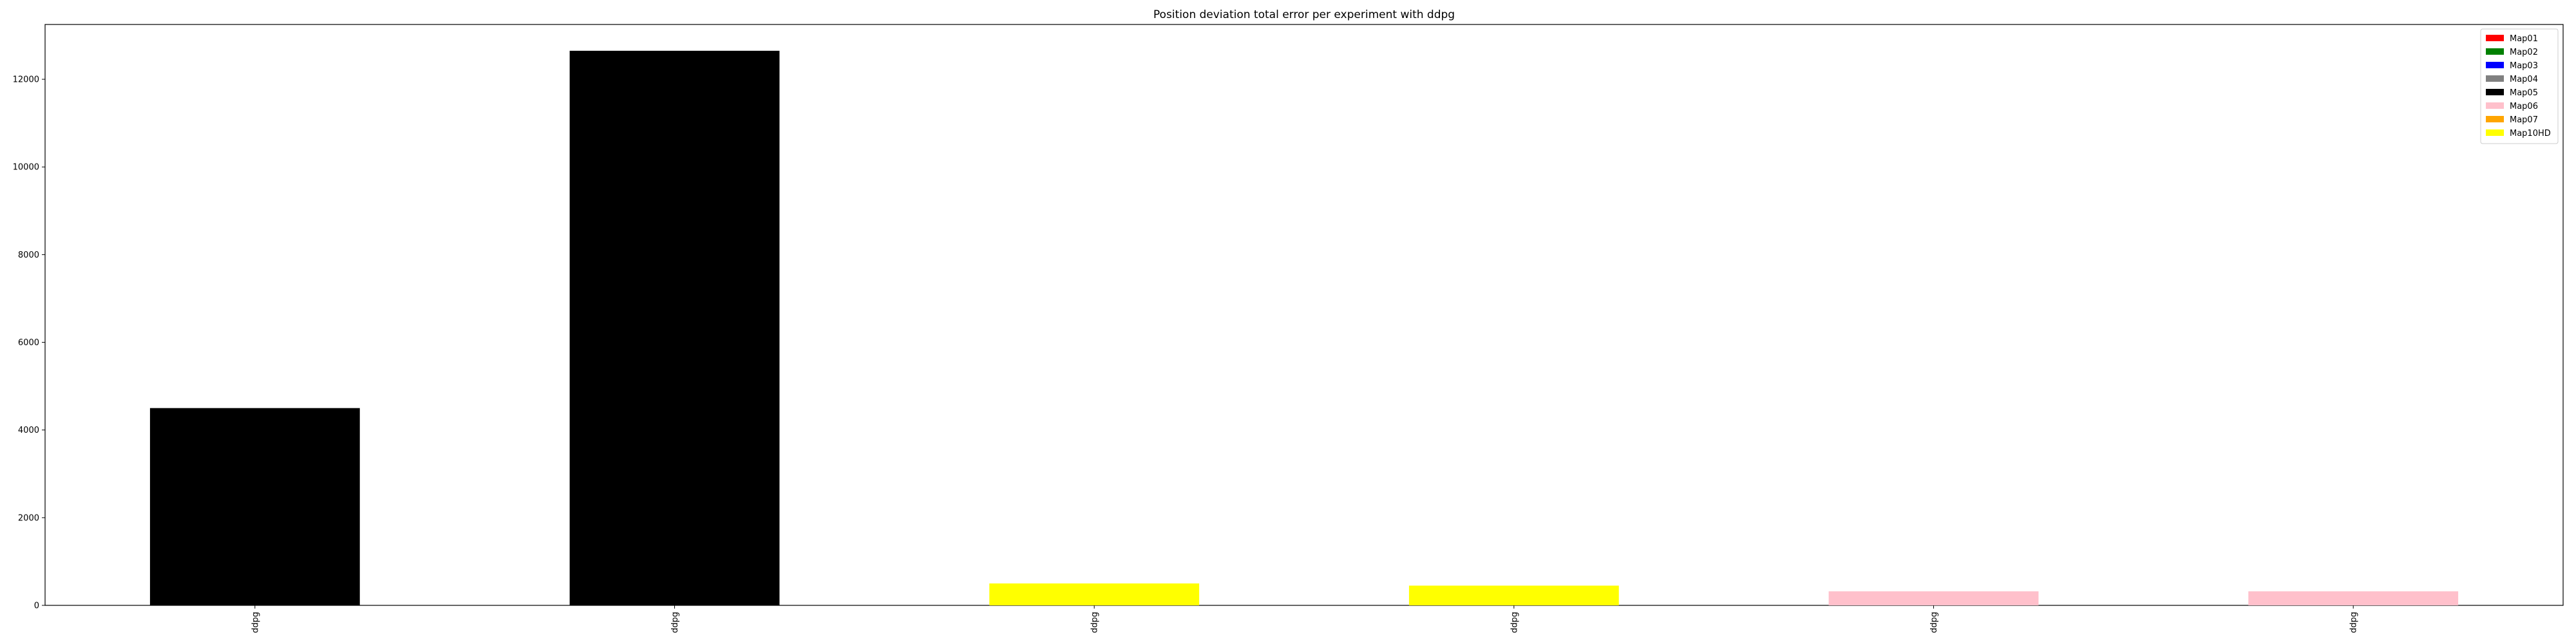 The width and height of the screenshot is (2576, 644). Describe the element at coordinates (28, 431) in the screenshot. I see `y-tick-label: 4000` at that location.